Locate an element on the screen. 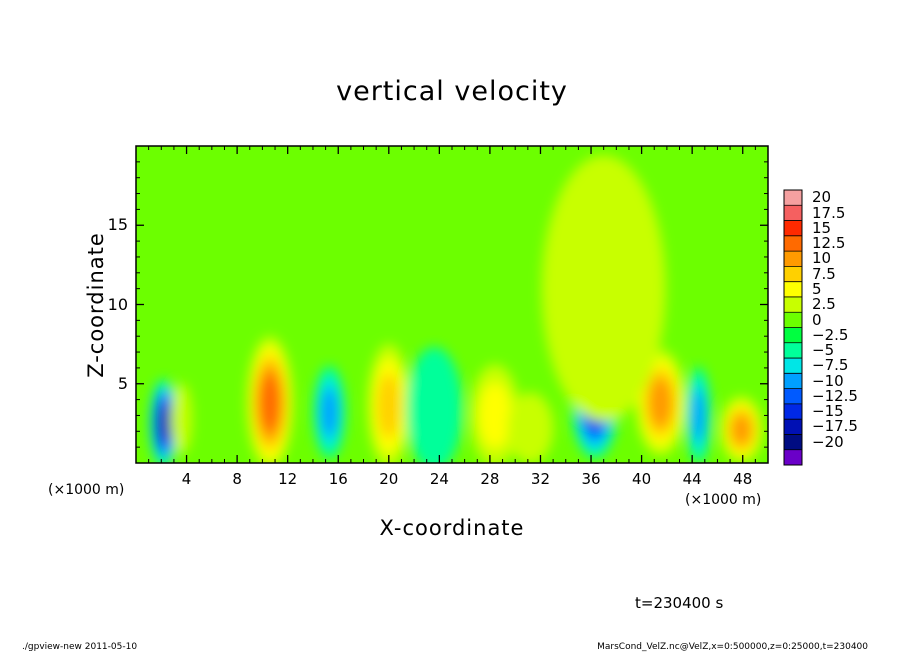 This screenshot has height=654, width=904. chart-title: vertical velocity is located at coordinates (452, 91).